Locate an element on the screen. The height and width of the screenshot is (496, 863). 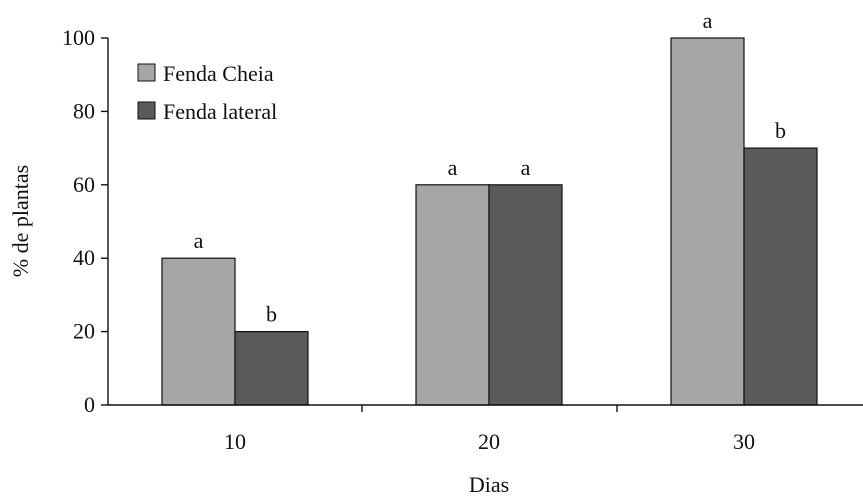
x-tick-label-1: 20 is located at coordinates (489, 441).